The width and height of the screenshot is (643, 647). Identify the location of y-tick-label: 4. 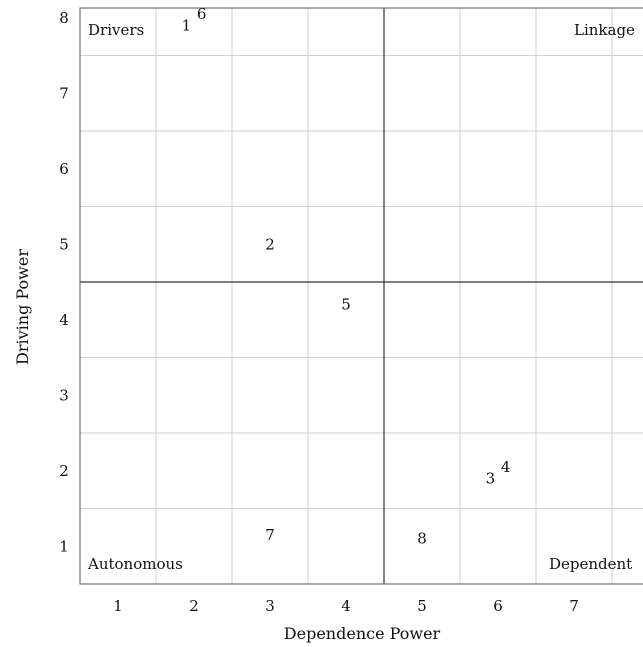
(64, 320).